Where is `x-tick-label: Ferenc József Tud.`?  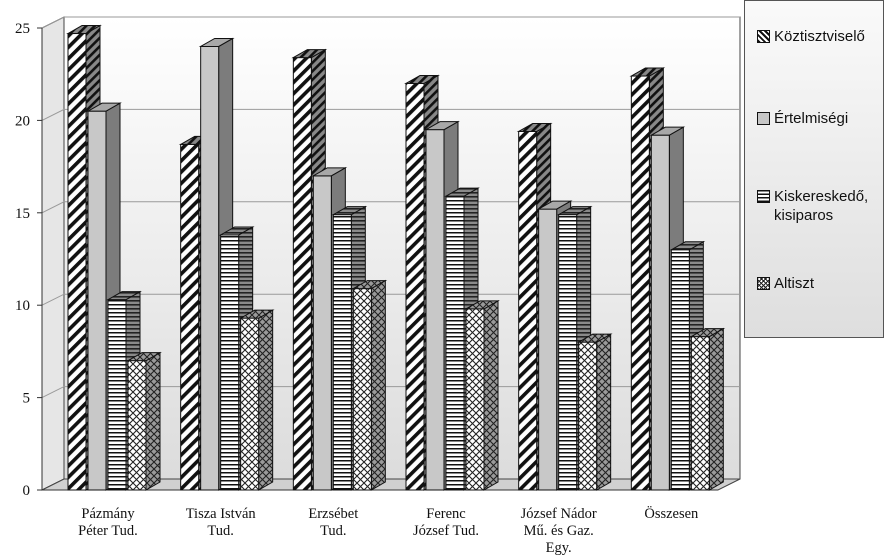
x-tick-label: Ferenc József Tud. is located at coordinates (446, 522).